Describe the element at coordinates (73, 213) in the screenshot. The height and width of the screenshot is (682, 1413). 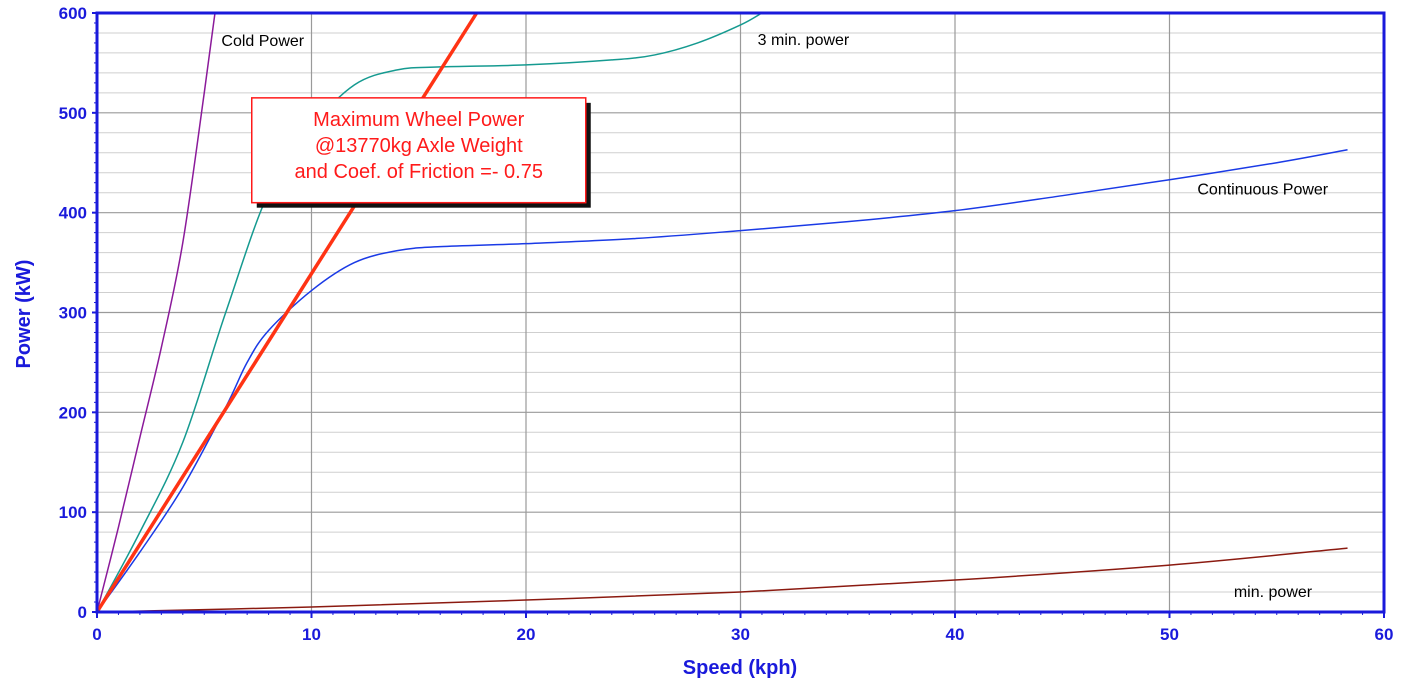
I see `y-tick-label: 400` at that location.